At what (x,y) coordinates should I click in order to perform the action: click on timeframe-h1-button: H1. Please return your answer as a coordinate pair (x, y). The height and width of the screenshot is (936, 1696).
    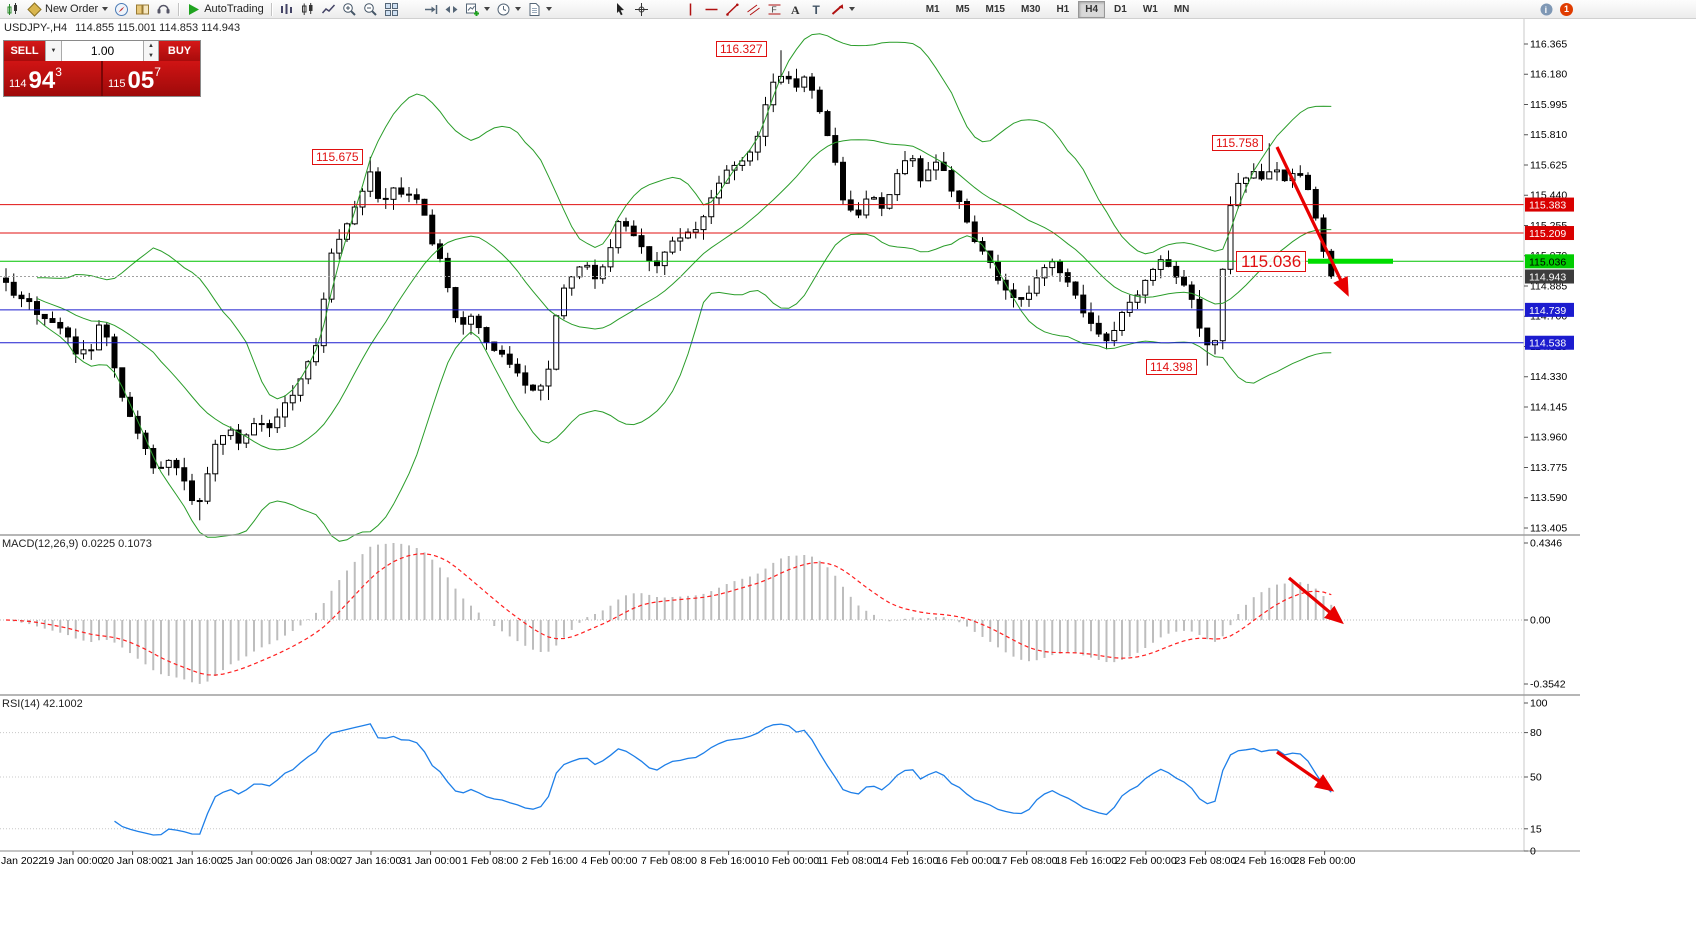
    Looking at the image, I should click on (1063, 9).